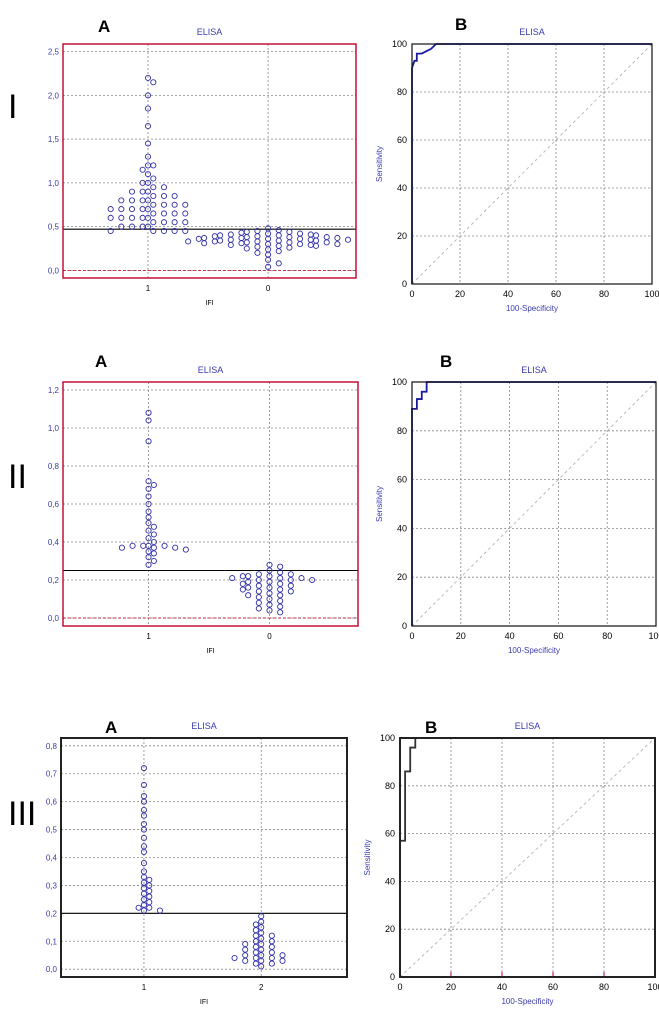 This screenshot has width=659, height=1013. I want to click on row-ii-panel-b-xtick-label: 0, so click(411, 636).